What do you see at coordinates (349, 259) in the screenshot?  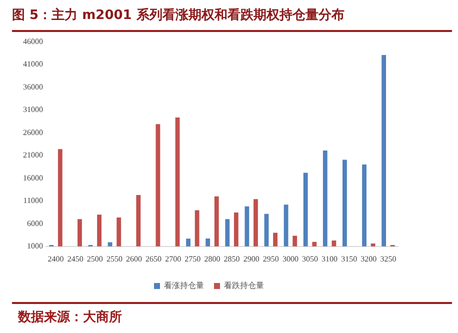 I see `x-tick-label: 3150` at bounding box center [349, 259].